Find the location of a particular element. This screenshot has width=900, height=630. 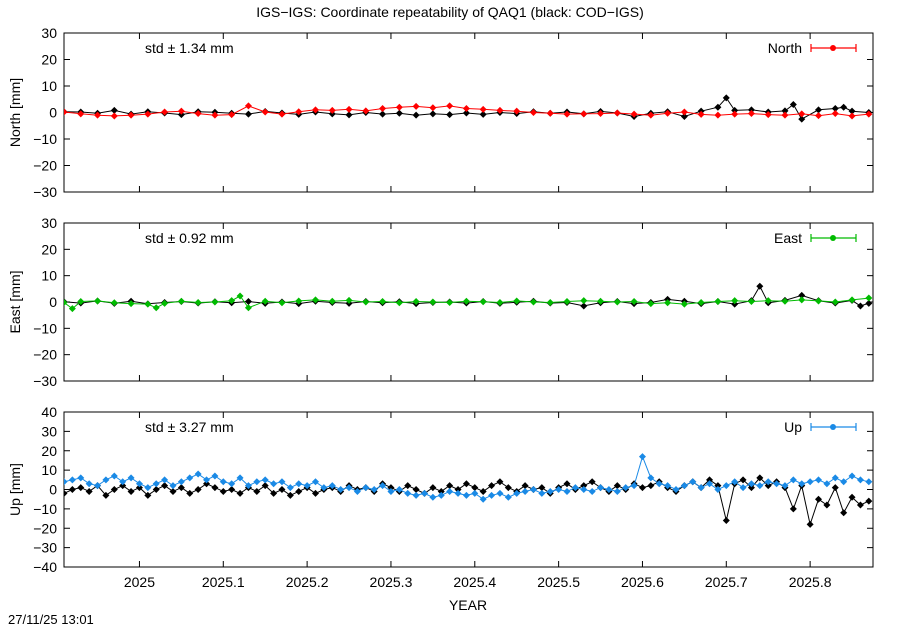

east-ytick-label: 20 is located at coordinates (49, 249).